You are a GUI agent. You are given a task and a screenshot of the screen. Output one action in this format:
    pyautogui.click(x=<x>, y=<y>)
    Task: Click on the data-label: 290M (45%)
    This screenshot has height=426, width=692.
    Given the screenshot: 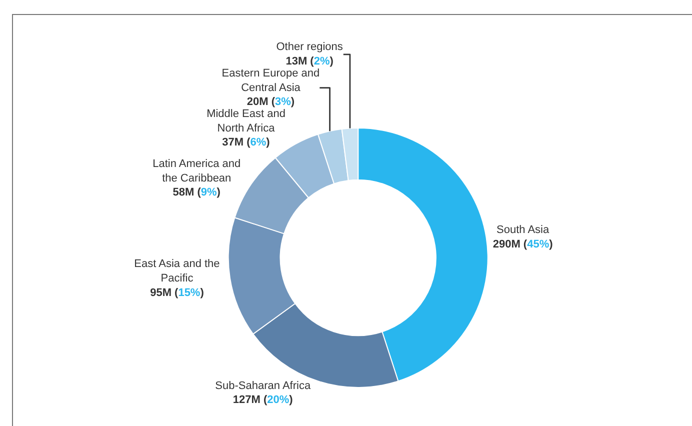 What is the action you would take?
    pyautogui.click(x=523, y=244)
    